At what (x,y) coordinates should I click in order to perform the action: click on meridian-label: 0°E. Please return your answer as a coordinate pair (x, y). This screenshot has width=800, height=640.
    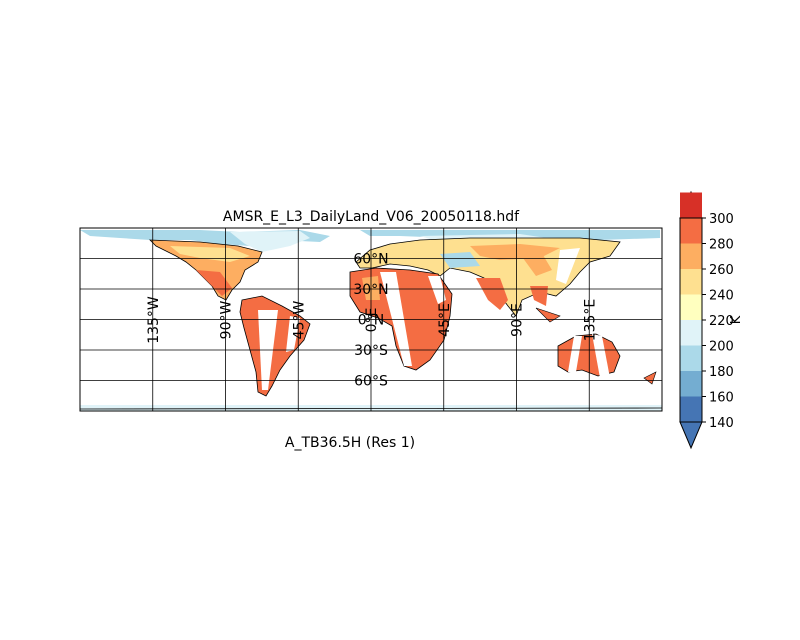
    Looking at the image, I should click on (372, 320).